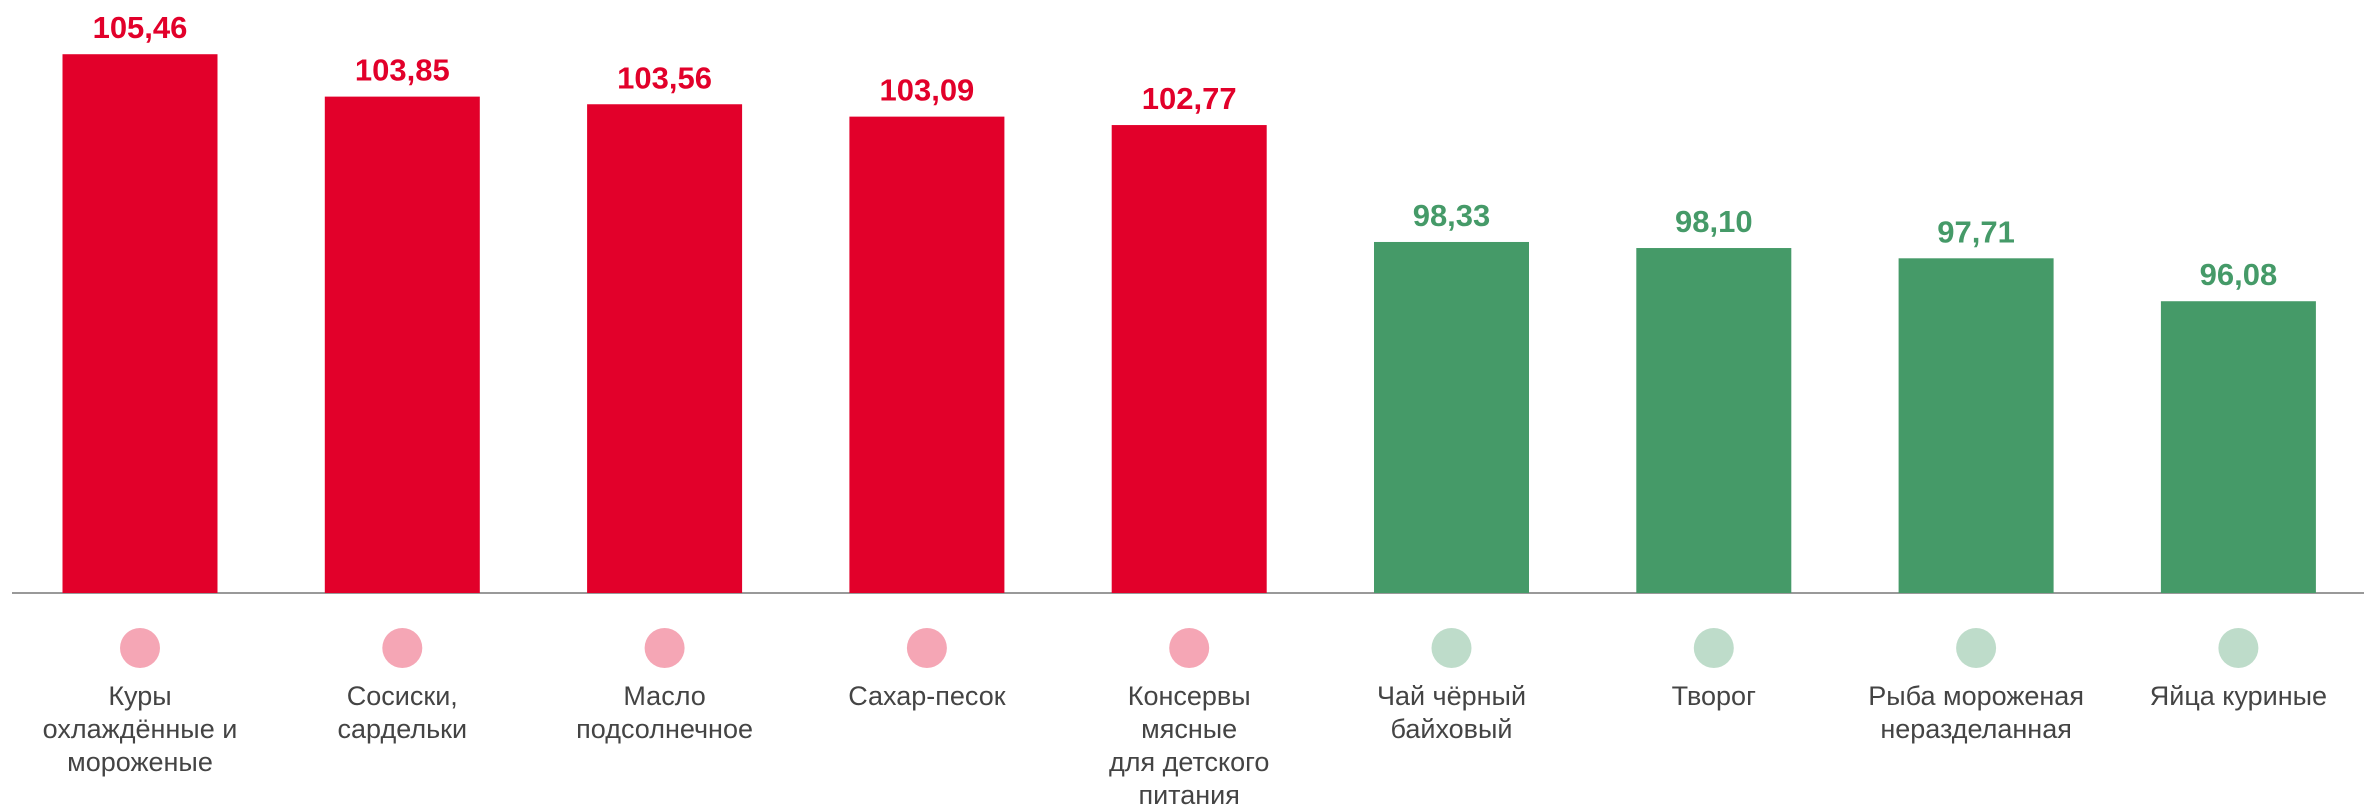 The width and height of the screenshot is (2364, 812). What do you see at coordinates (1976, 231) in the screenshot?
I see `value-label: 97,71` at bounding box center [1976, 231].